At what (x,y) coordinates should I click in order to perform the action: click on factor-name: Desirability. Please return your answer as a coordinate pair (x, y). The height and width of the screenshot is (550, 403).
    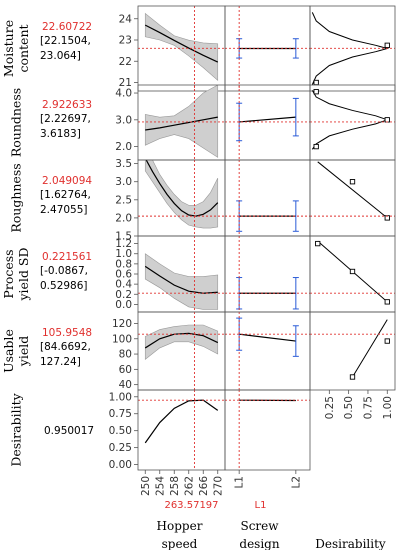
    Looking at the image, I should click on (350, 543).